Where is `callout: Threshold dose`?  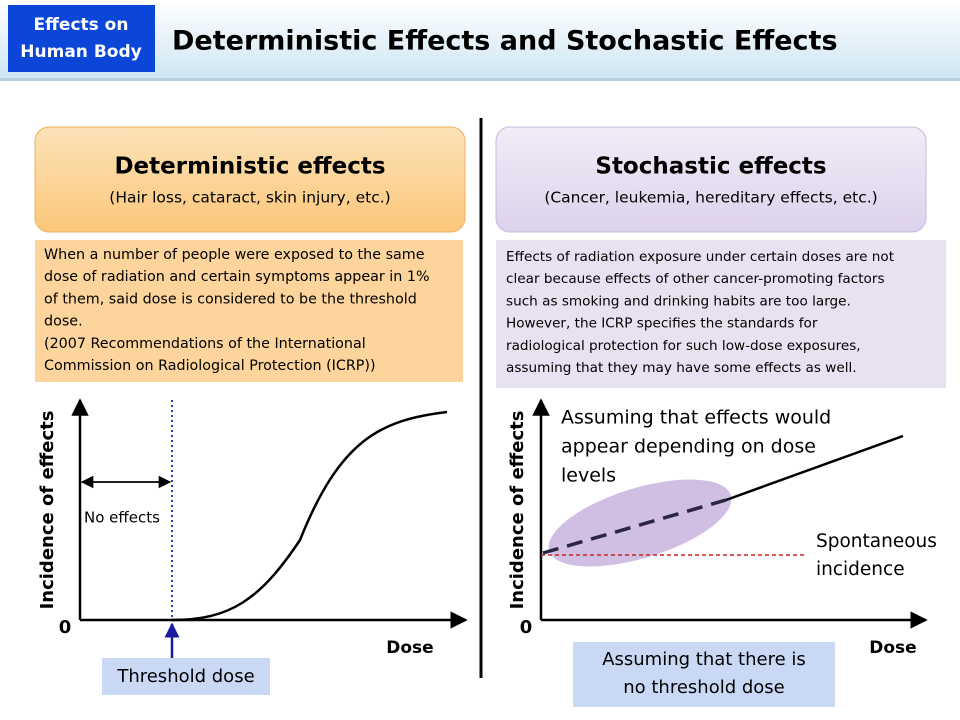 callout: Threshold dose is located at coordinates (185, 676).